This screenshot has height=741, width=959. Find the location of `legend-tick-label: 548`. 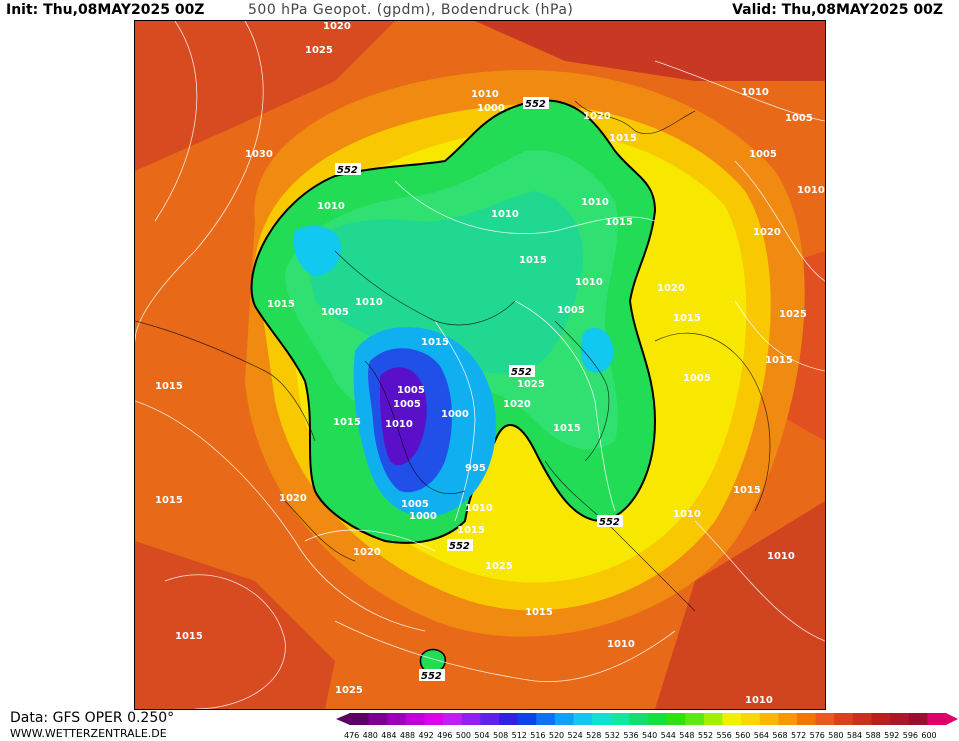

legend-tick-label: 548 is located at coordinates (686, 735).